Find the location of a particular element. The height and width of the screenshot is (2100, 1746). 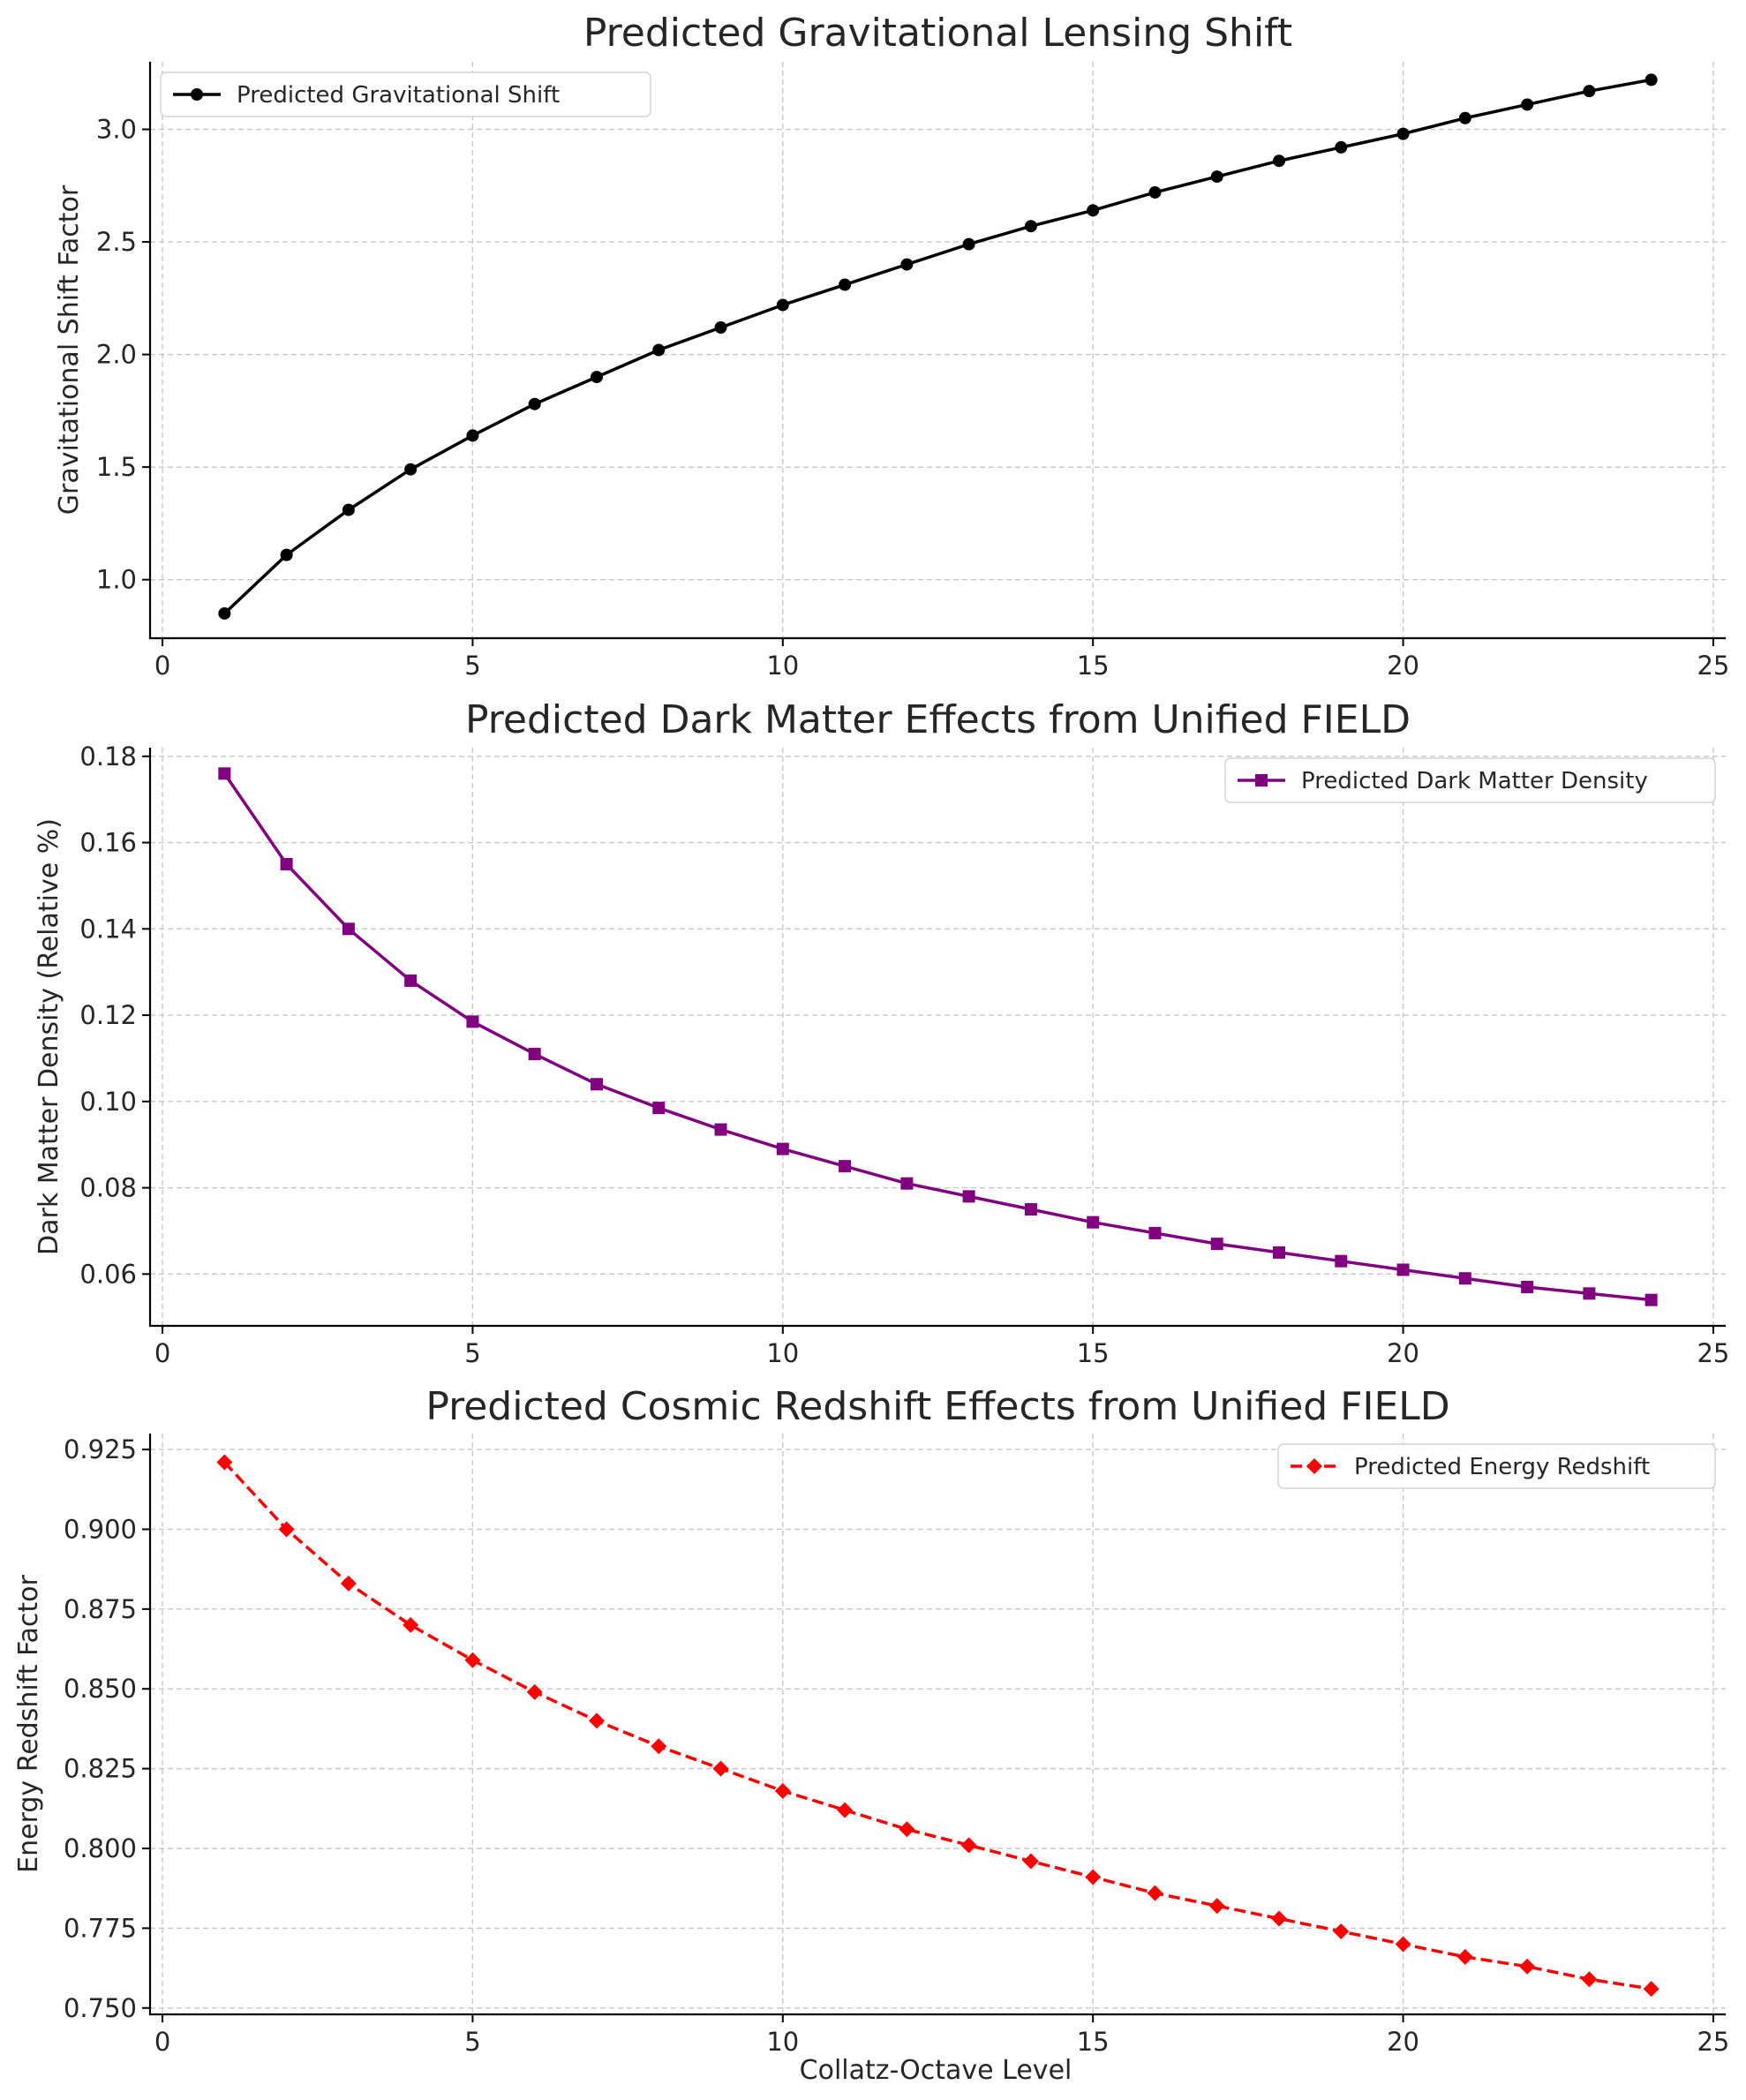

y-tick-label: 0.14 is located at coordinates (108, 929).